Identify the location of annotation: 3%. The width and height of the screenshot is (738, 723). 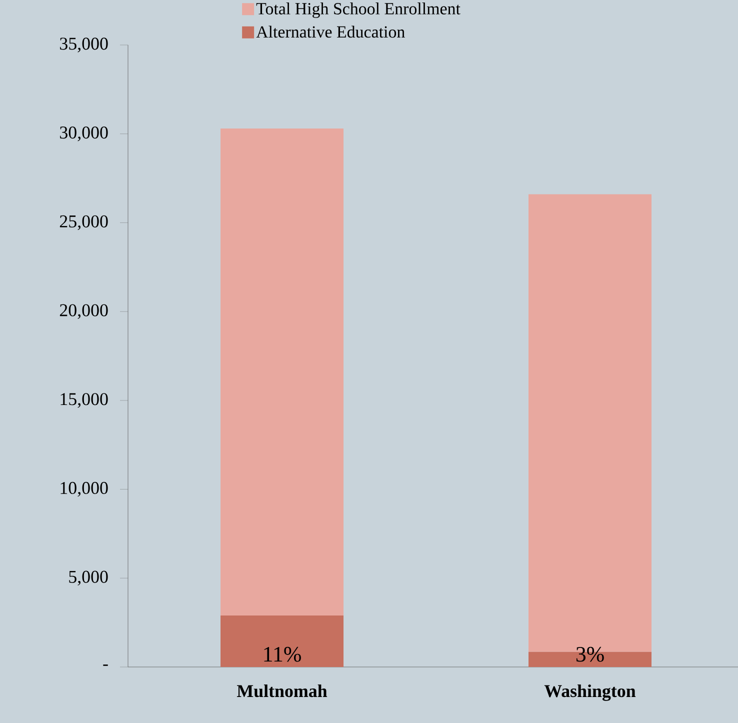
(590, 654).